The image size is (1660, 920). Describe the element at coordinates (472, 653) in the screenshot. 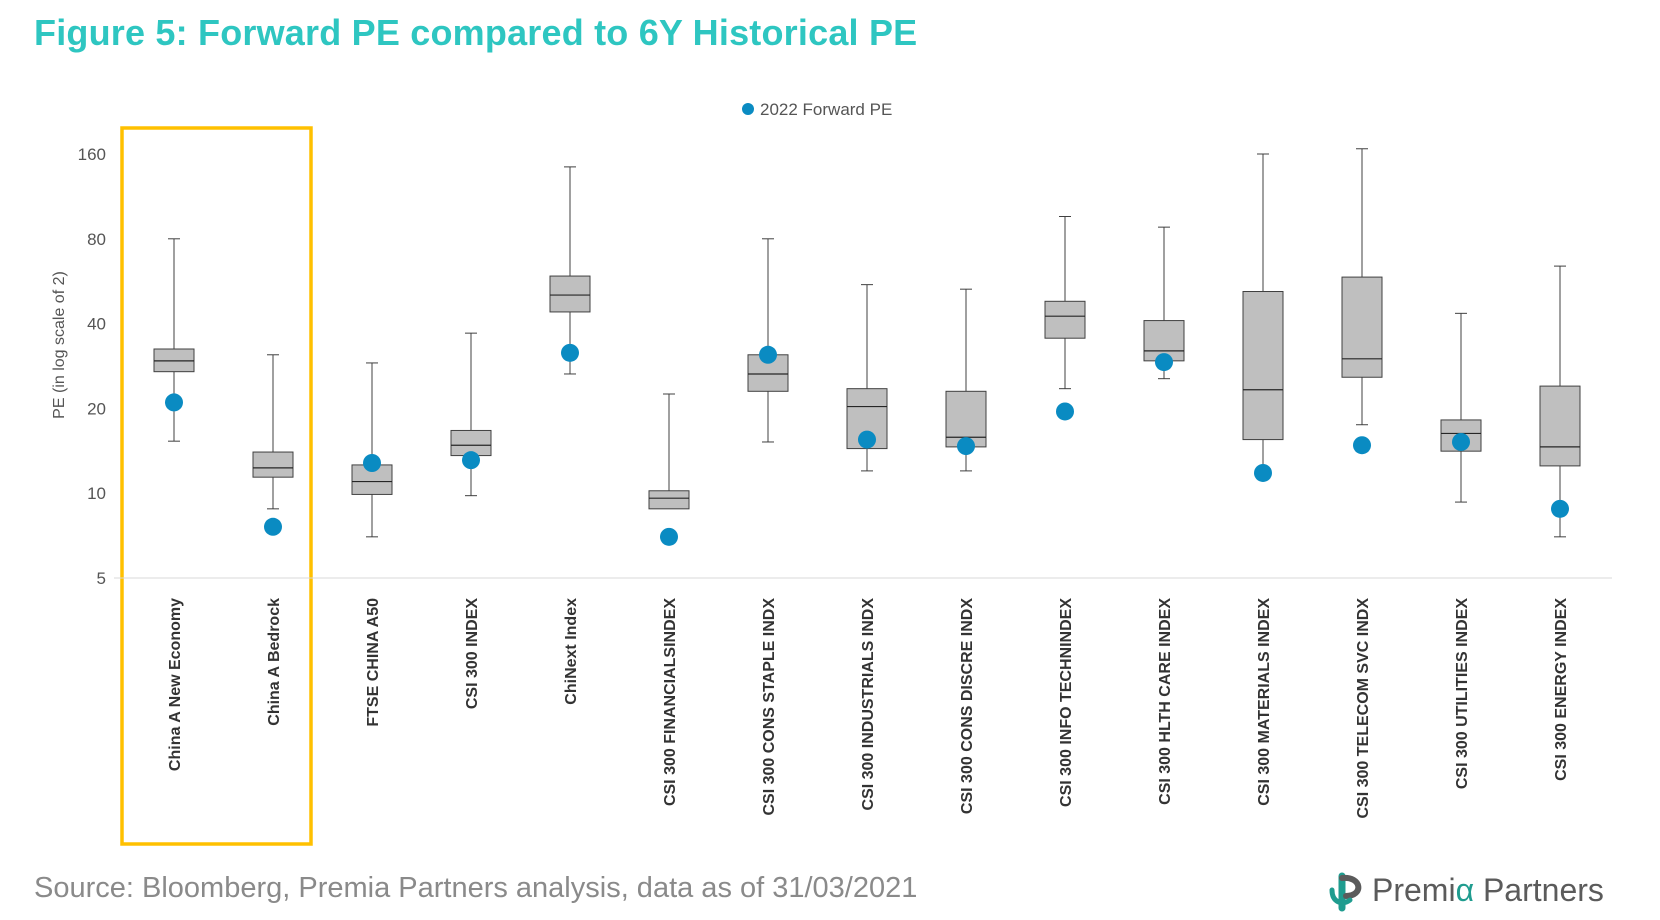

I see `x-category-label: CSI 300 INDEX` at that location.